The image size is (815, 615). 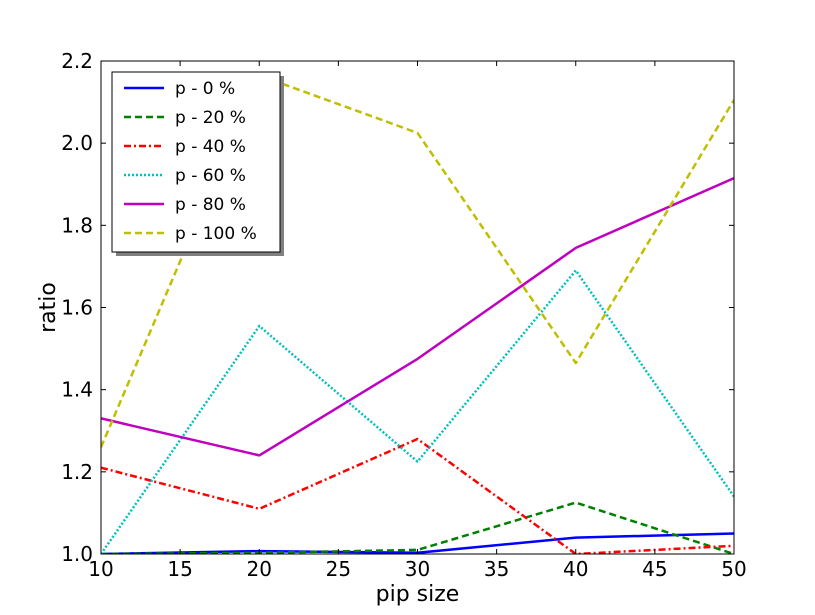 I want to click on x-tick-label-5: 35, so click(x=496, y=569).